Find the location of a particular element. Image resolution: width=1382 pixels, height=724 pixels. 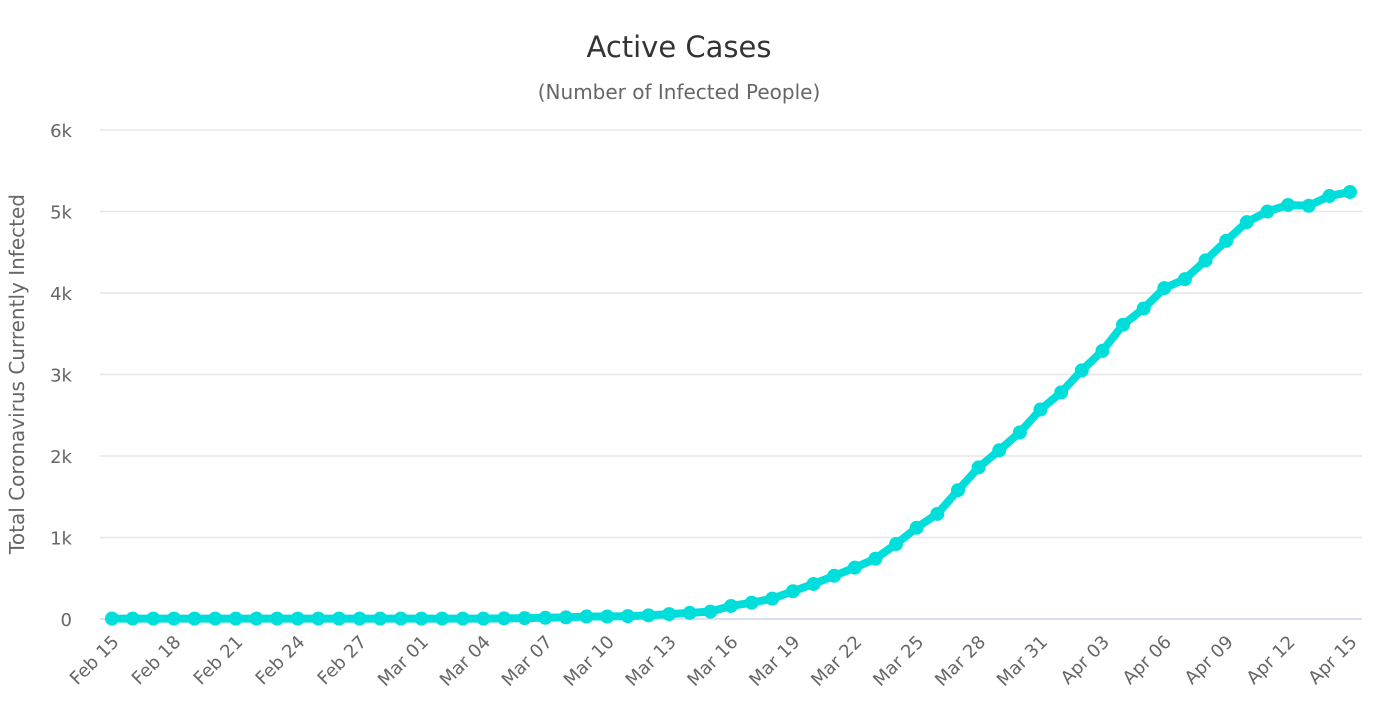

y-tick-label: 2k is located at coordinates (61, 457).